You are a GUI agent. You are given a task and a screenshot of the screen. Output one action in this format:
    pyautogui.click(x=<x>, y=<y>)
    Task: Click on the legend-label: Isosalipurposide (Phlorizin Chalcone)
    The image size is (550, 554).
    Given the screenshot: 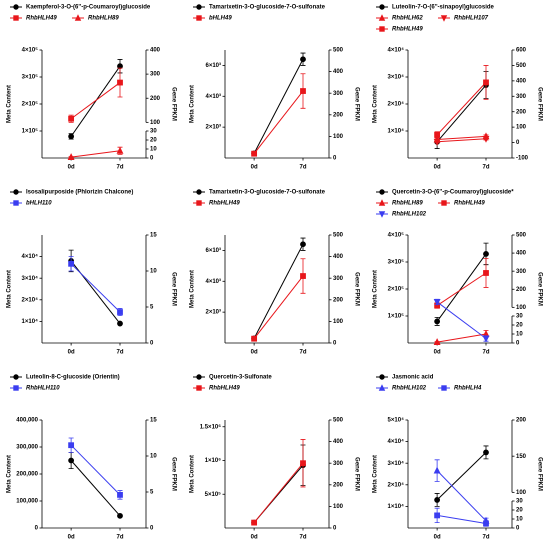 What is the action you would take?
    pyautogui.click(x=79, y=193)
    